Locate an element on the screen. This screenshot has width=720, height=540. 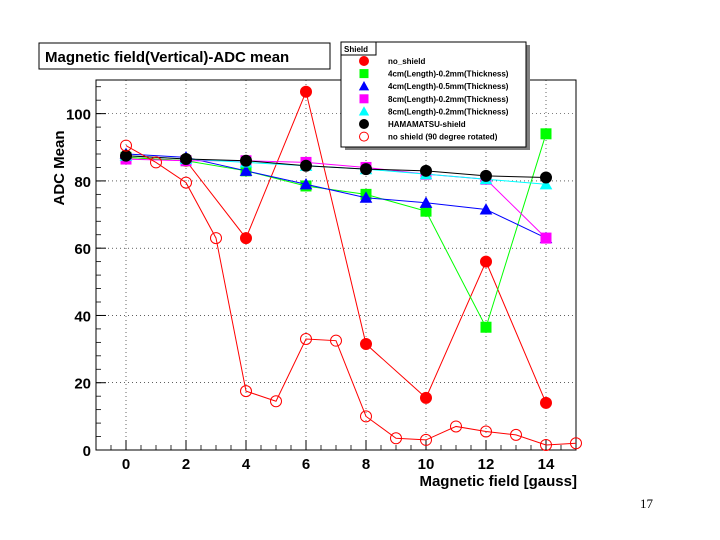
x-tick-label: 0 is located at coordinates (126, 464).